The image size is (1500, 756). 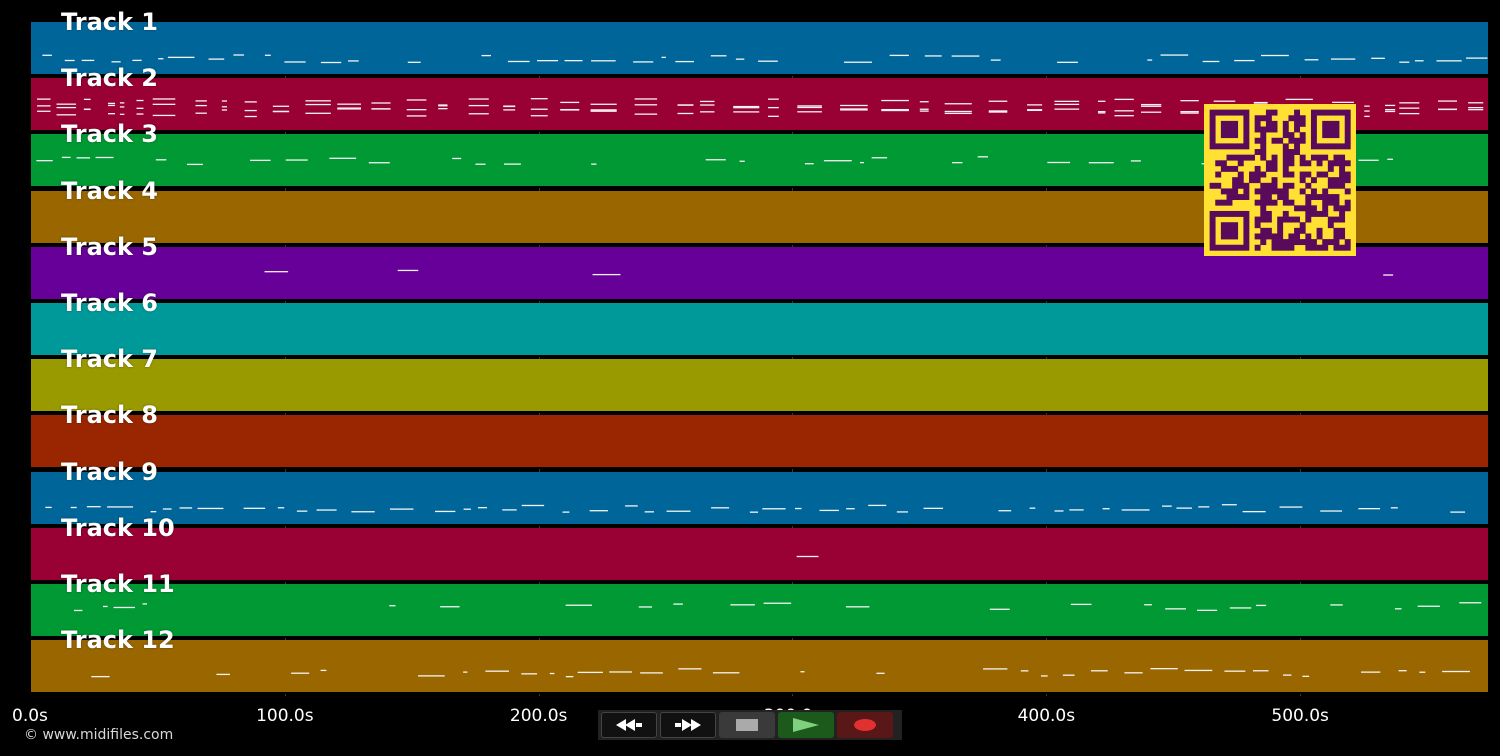 I want to click on record-button, so click(x=865, y=725).